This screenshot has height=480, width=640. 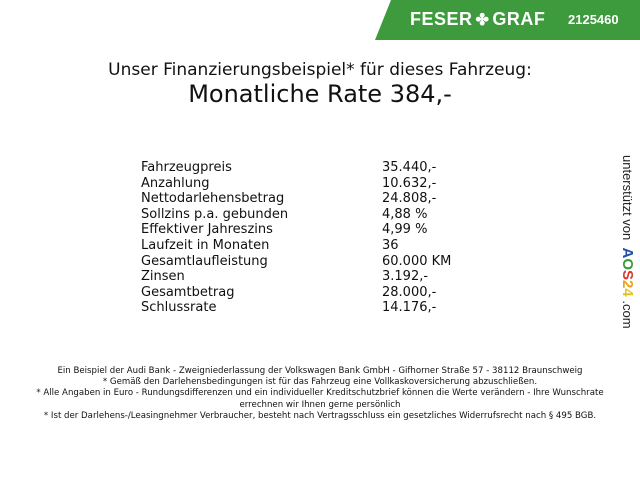 I want to click on table-row: Laufzeit in Monaten 36, so click(x=301, y=246).